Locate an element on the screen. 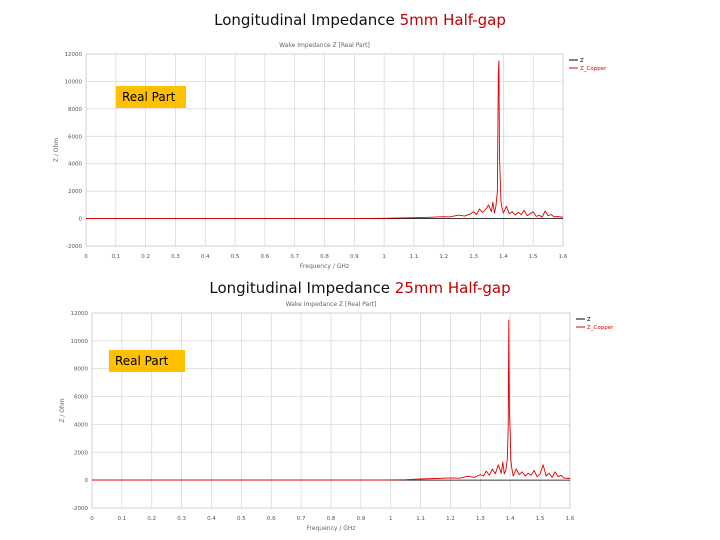  slide-title-25mm: Longitudinal Impedance 25mm Half-gap is located at coordinates (360, 288).